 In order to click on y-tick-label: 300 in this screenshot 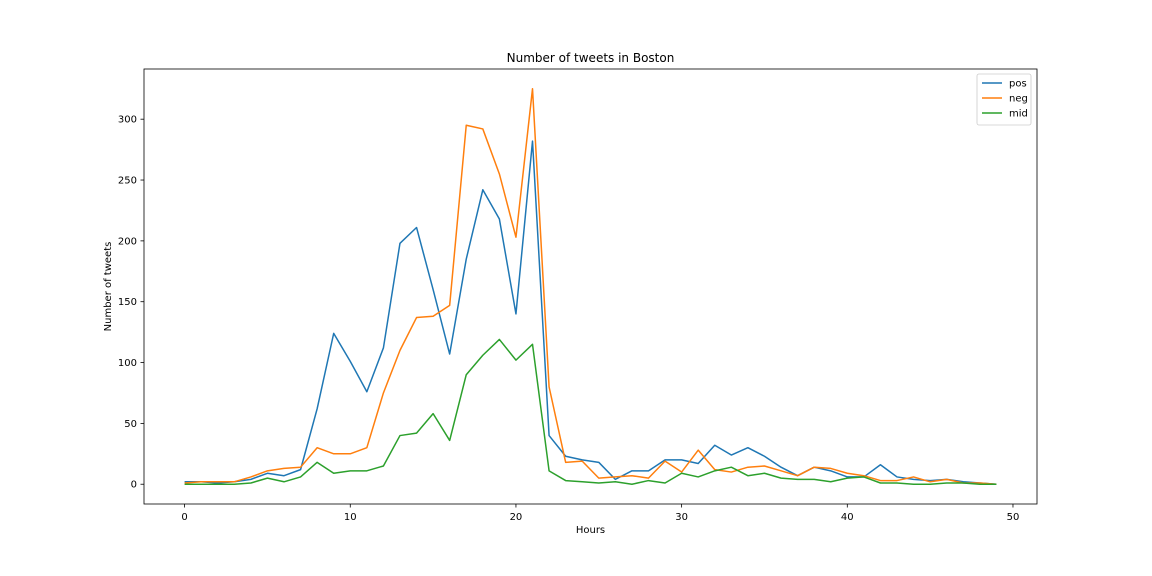, I will do `click(127, 120)`.